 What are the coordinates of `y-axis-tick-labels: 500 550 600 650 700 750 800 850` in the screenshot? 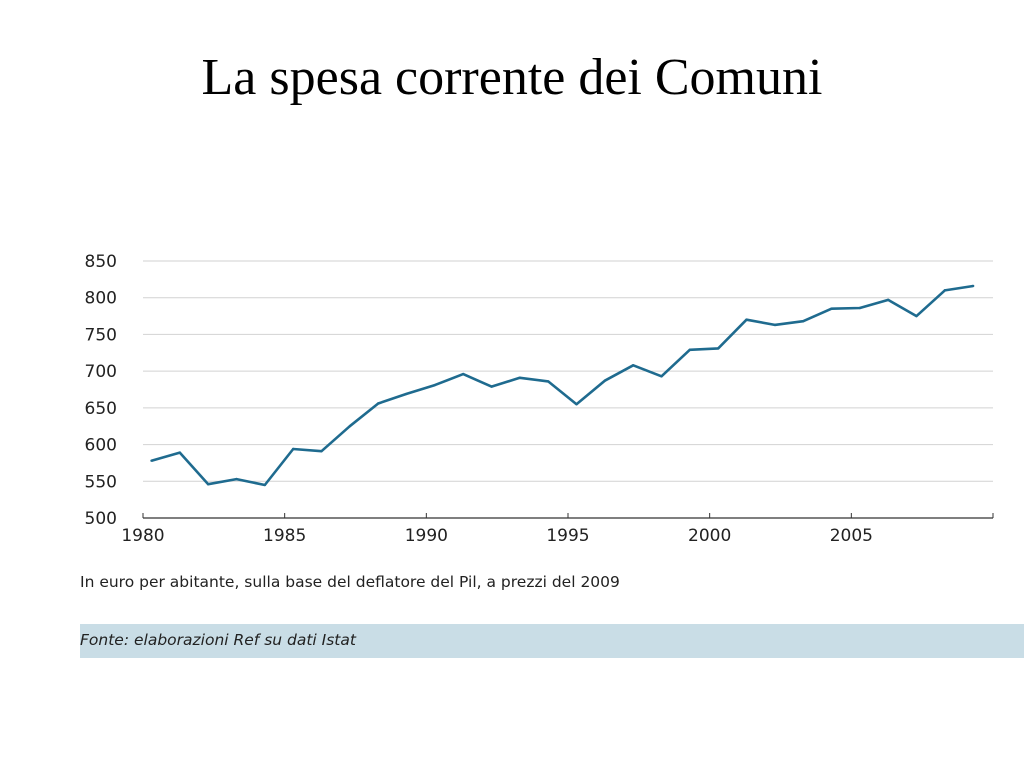 It's located at (101, 390).